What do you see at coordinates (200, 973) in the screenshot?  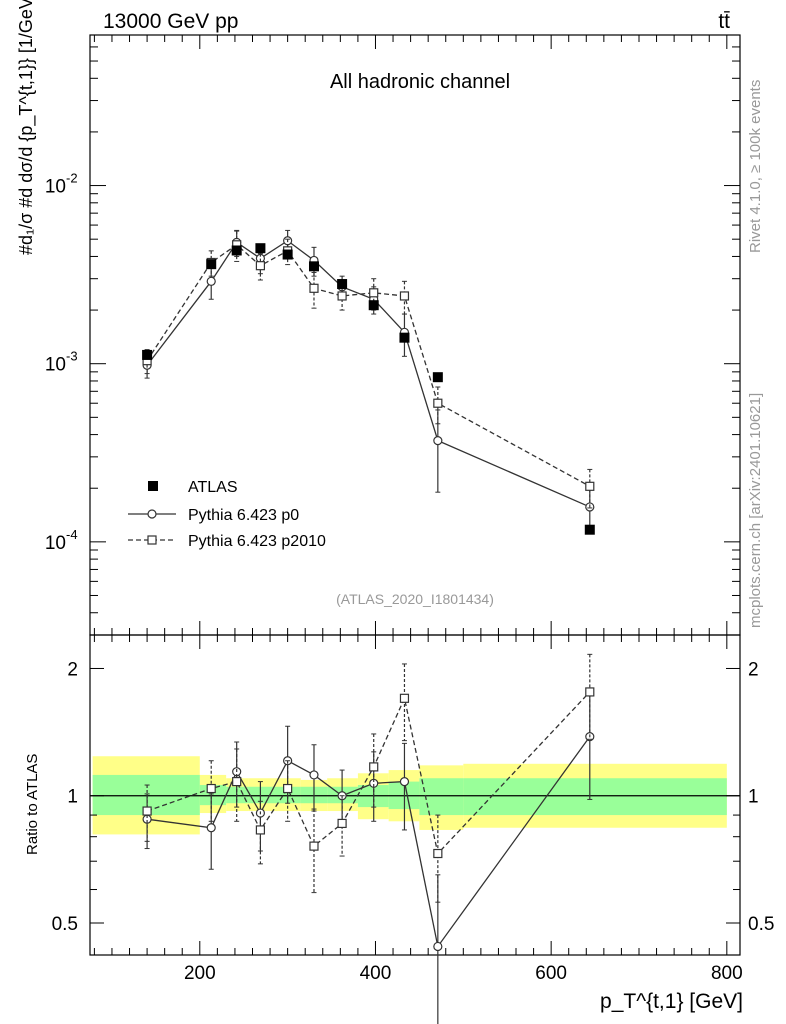 I see `x-tick-label-200: 200` at bounding box center [200, 973].